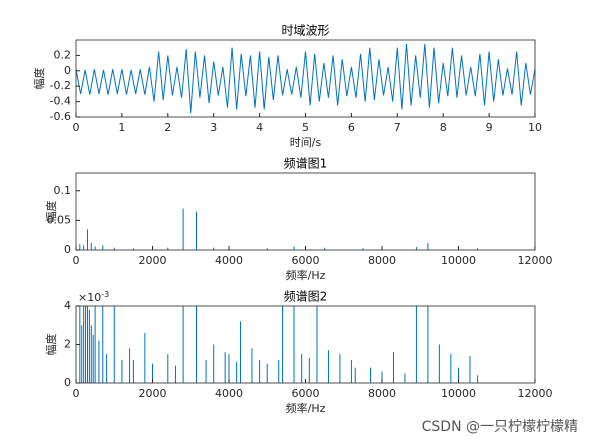 The image size is (591, 444). Describe the element at coordinates (105, 294) in the screenshot. I see `exponent-power: -3` at that location.